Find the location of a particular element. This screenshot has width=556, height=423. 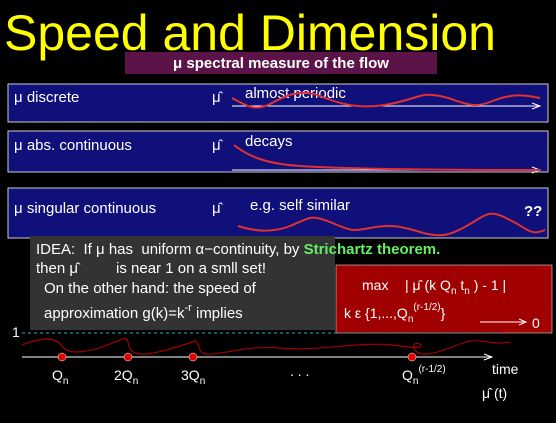

curve-label: μ̂ (t) is located at coordinates (494, 393).